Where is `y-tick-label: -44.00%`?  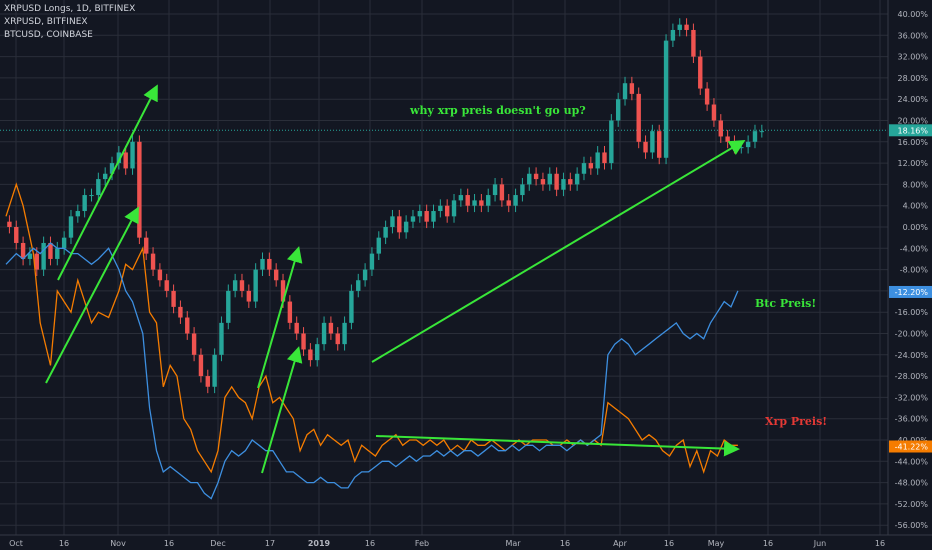 y-tick-label: -44.00% is located at coordinates (912, 461).